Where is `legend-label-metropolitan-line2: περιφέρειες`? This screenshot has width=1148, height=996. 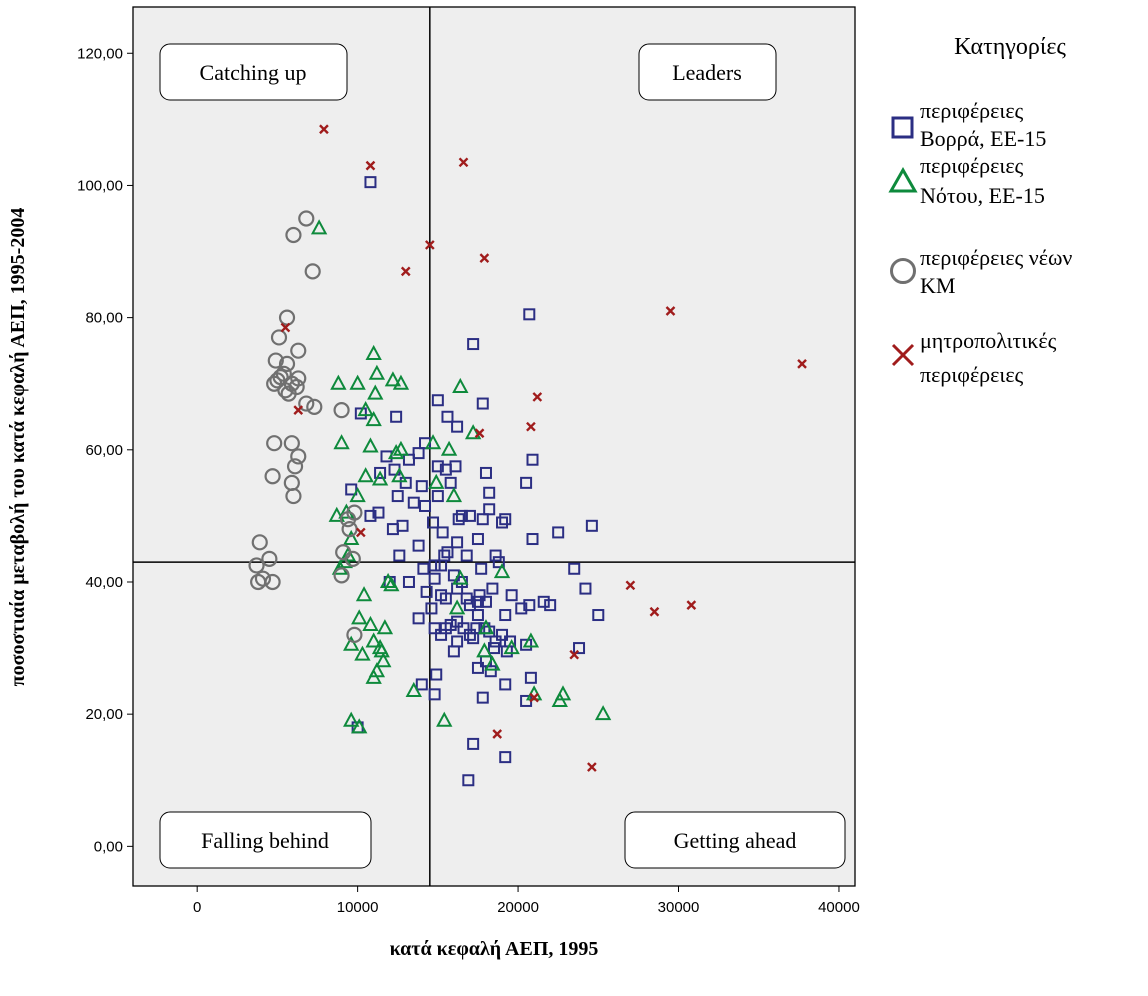 legend-label-metropolitan-line2: περιφέρειες is located at coordinates (972, 374).